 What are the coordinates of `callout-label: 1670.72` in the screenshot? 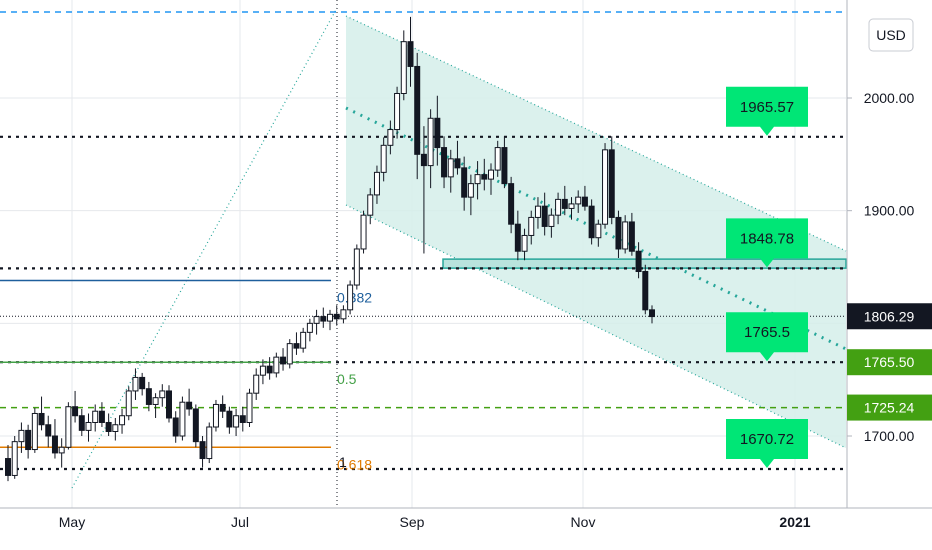 It's located at (767, 439).